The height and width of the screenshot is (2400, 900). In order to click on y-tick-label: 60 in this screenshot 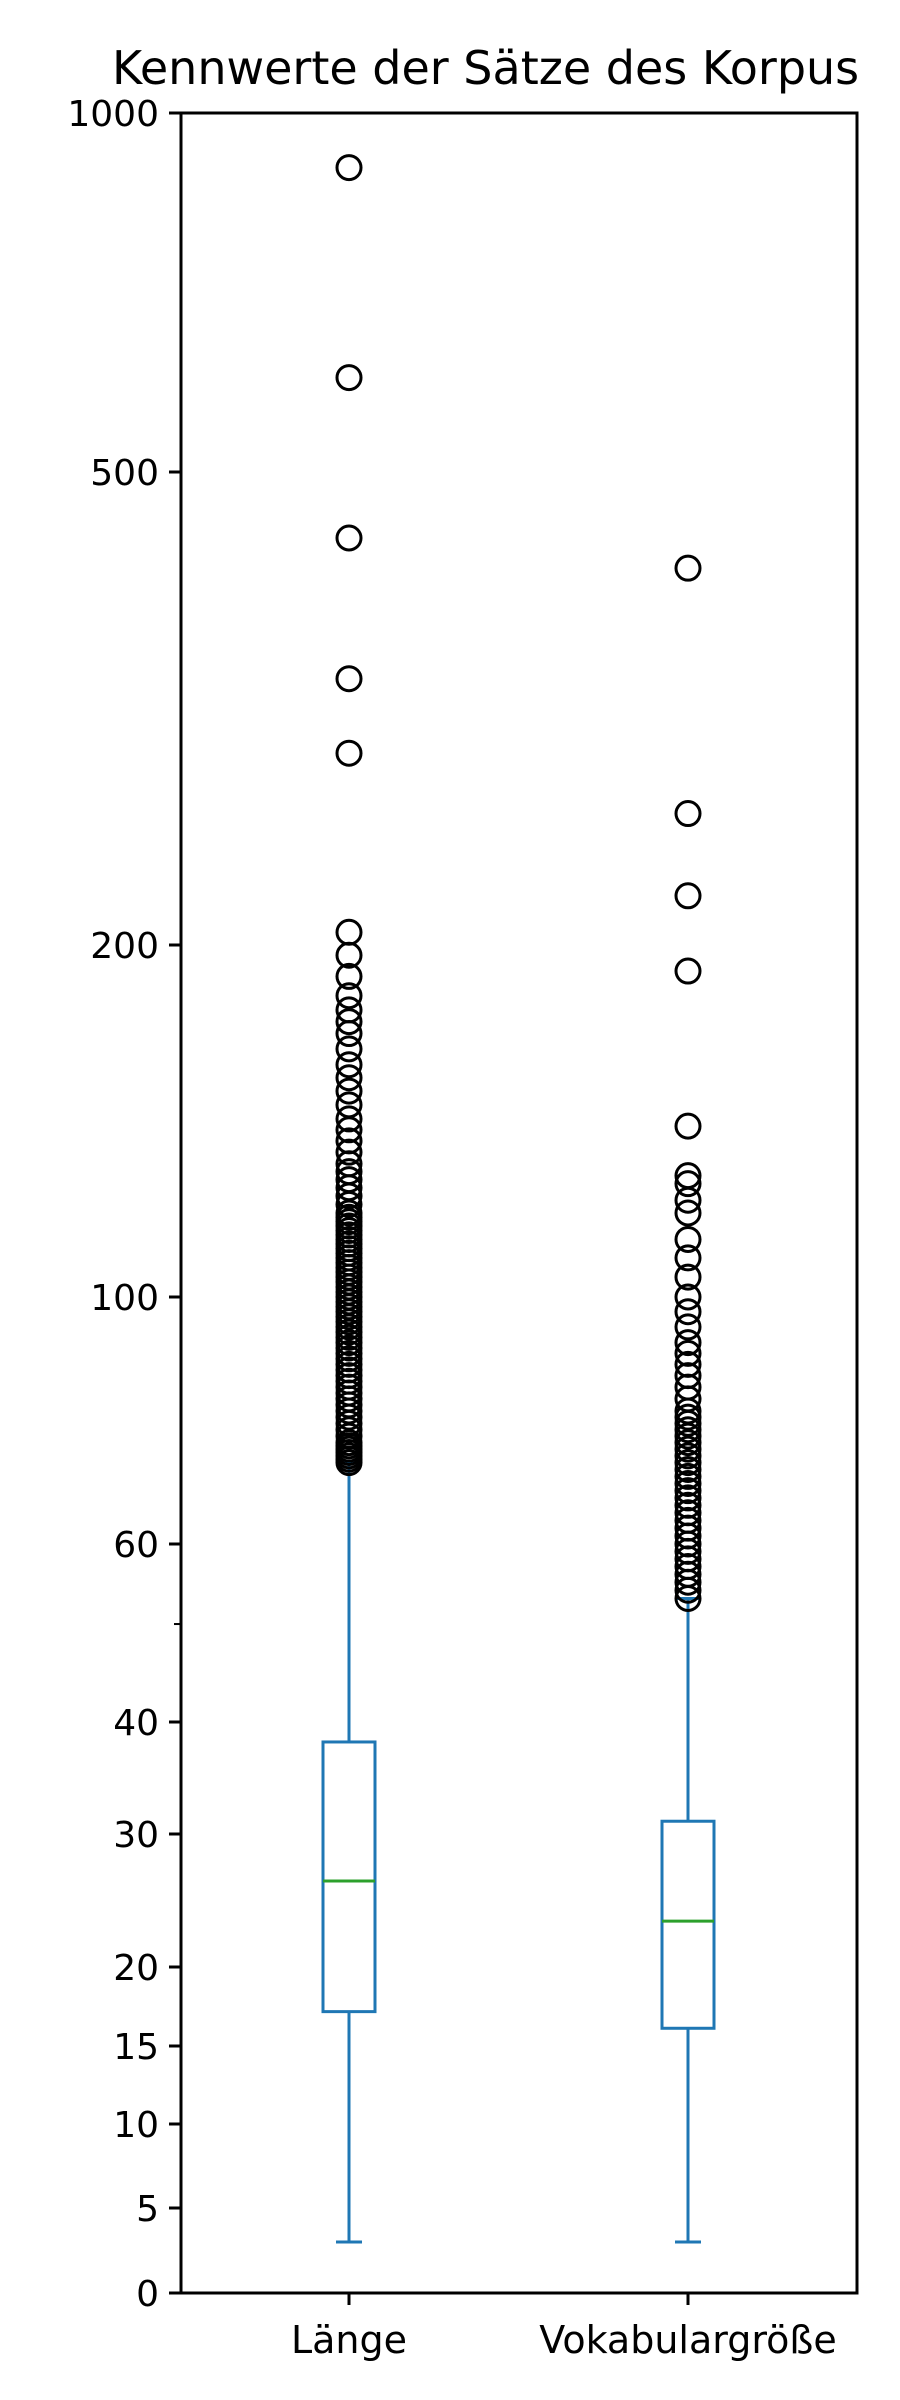, I will do `click(136, 1545)`.